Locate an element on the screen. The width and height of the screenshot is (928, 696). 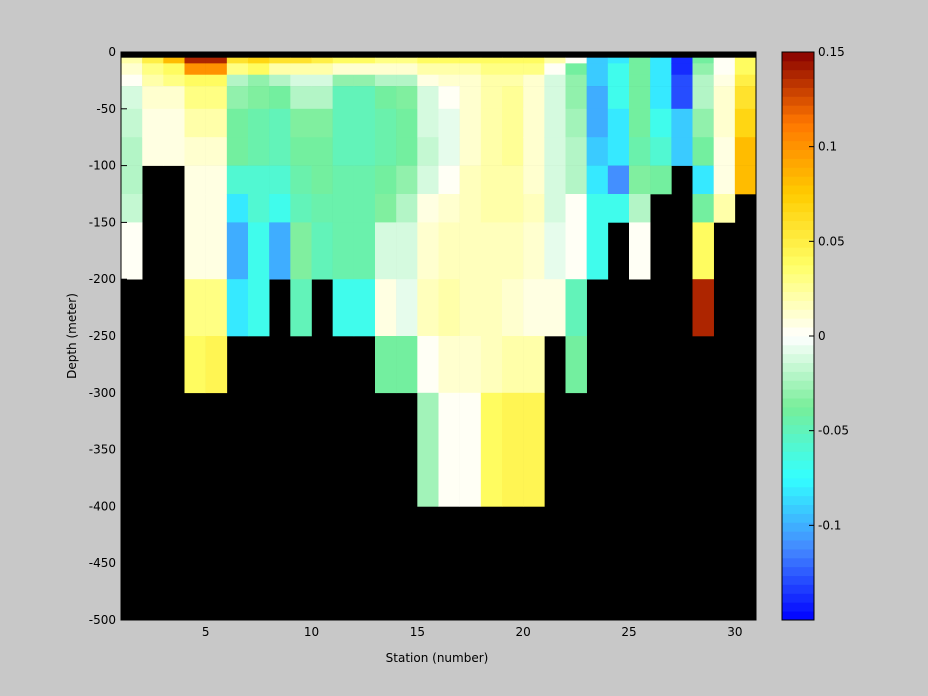
colorbar-tick-label: 0.1 is located at coordinates (827, 147).